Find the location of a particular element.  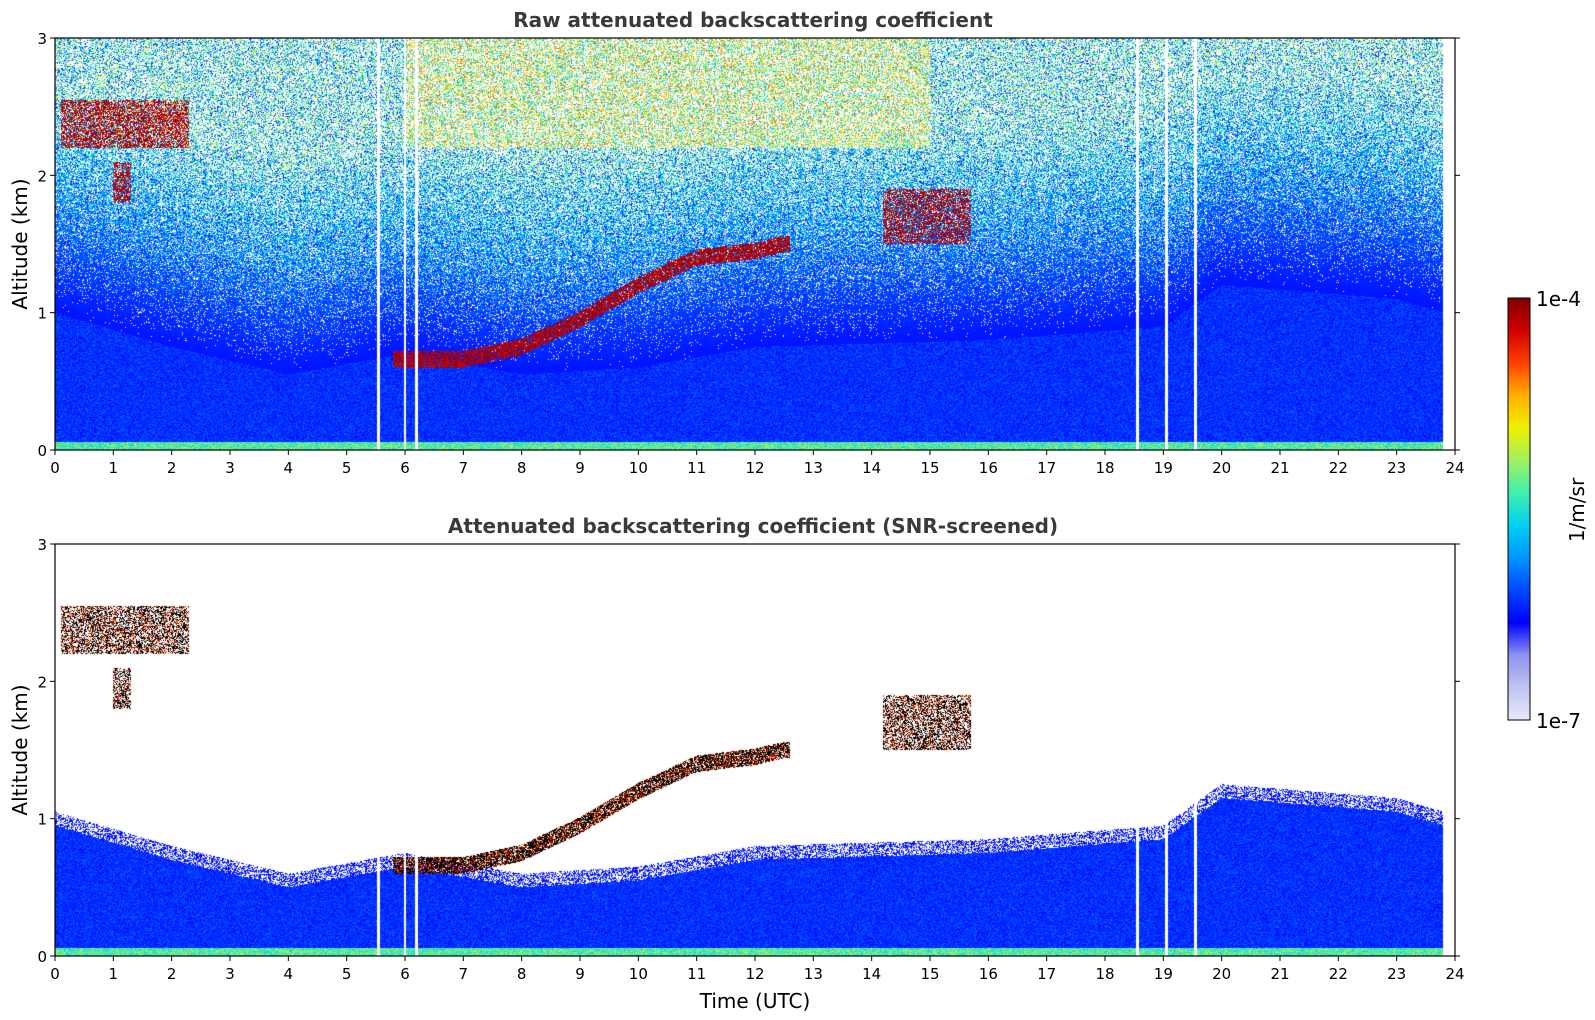

x-axis-label: Time (UTC) is located at coordinates (755, 1001).